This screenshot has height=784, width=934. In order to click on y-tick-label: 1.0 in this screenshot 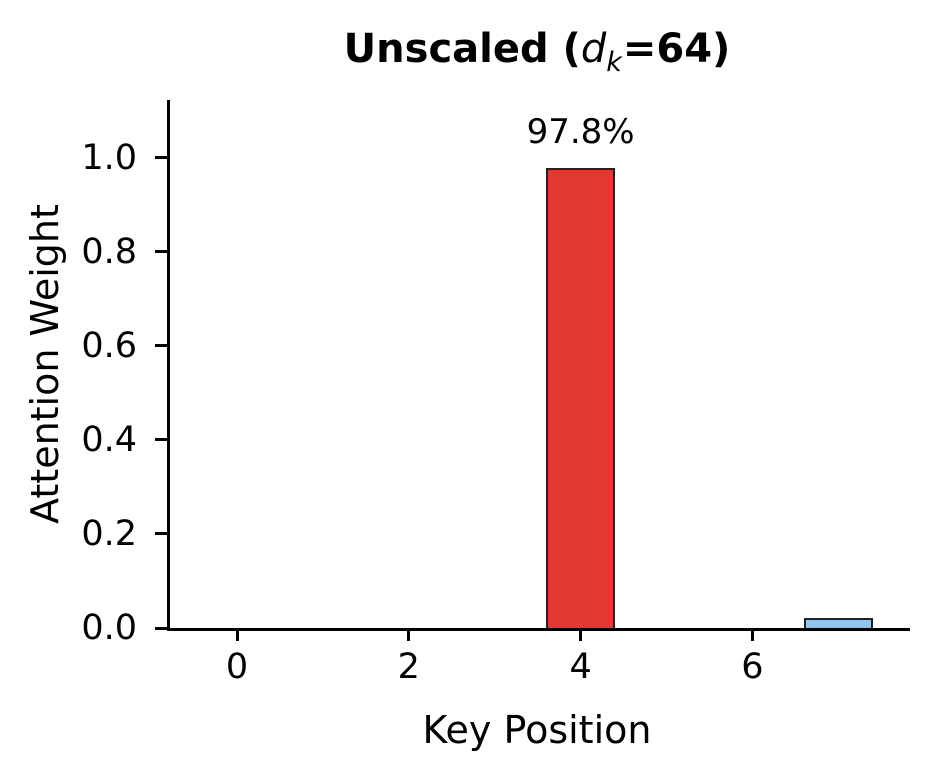, I will do `click(109, 157)`.